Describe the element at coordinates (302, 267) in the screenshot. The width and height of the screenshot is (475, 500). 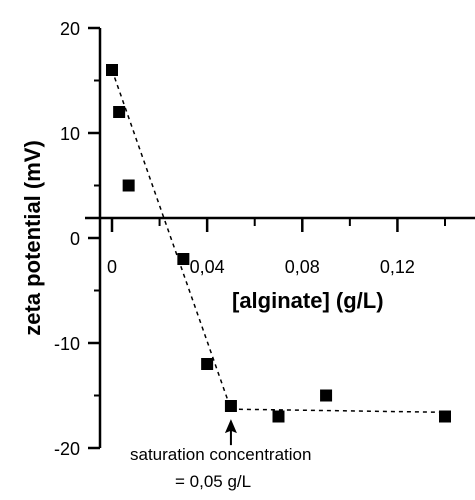
I see `x-tick-label: 0,08` at that location.